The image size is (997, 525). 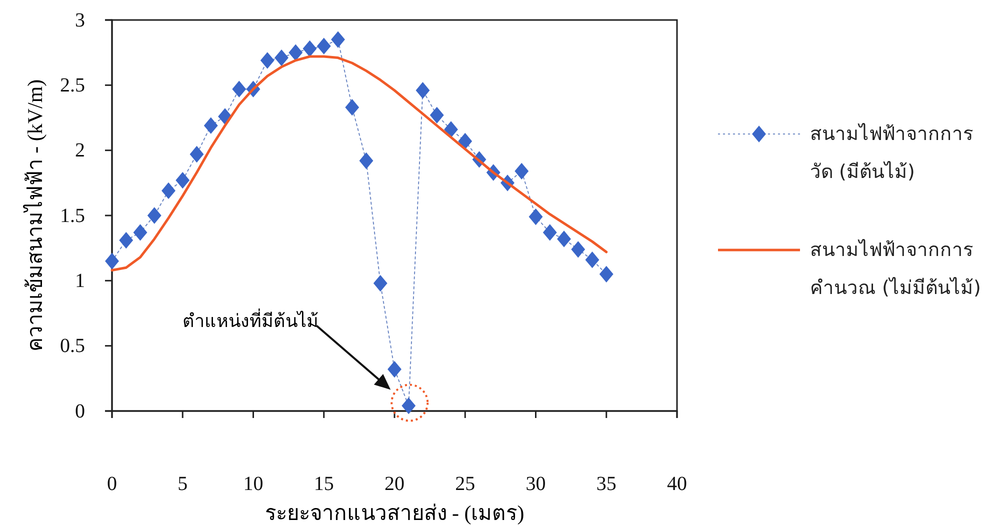 What do you see at coordinates (394, 484) in the screenshot?
I see `x-tick-label: 20` at bounding box center [394, 484].